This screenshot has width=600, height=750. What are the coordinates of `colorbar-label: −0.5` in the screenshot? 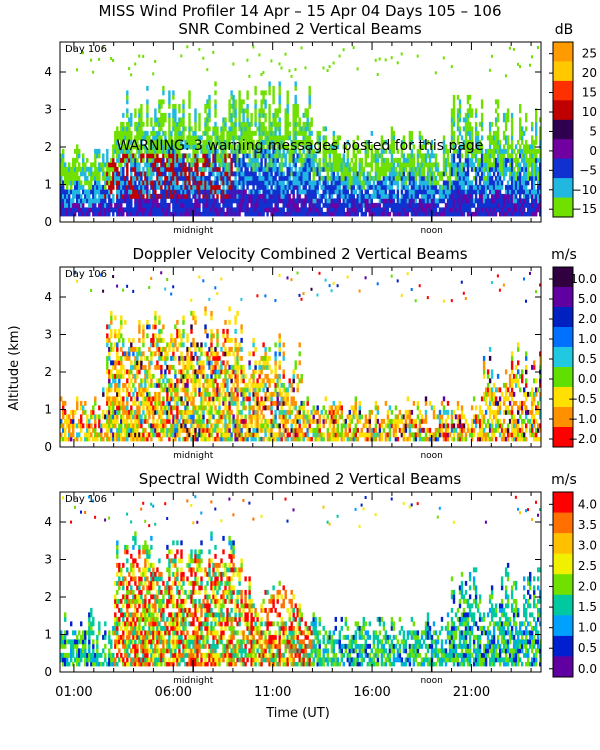 It's located at (582, 399).